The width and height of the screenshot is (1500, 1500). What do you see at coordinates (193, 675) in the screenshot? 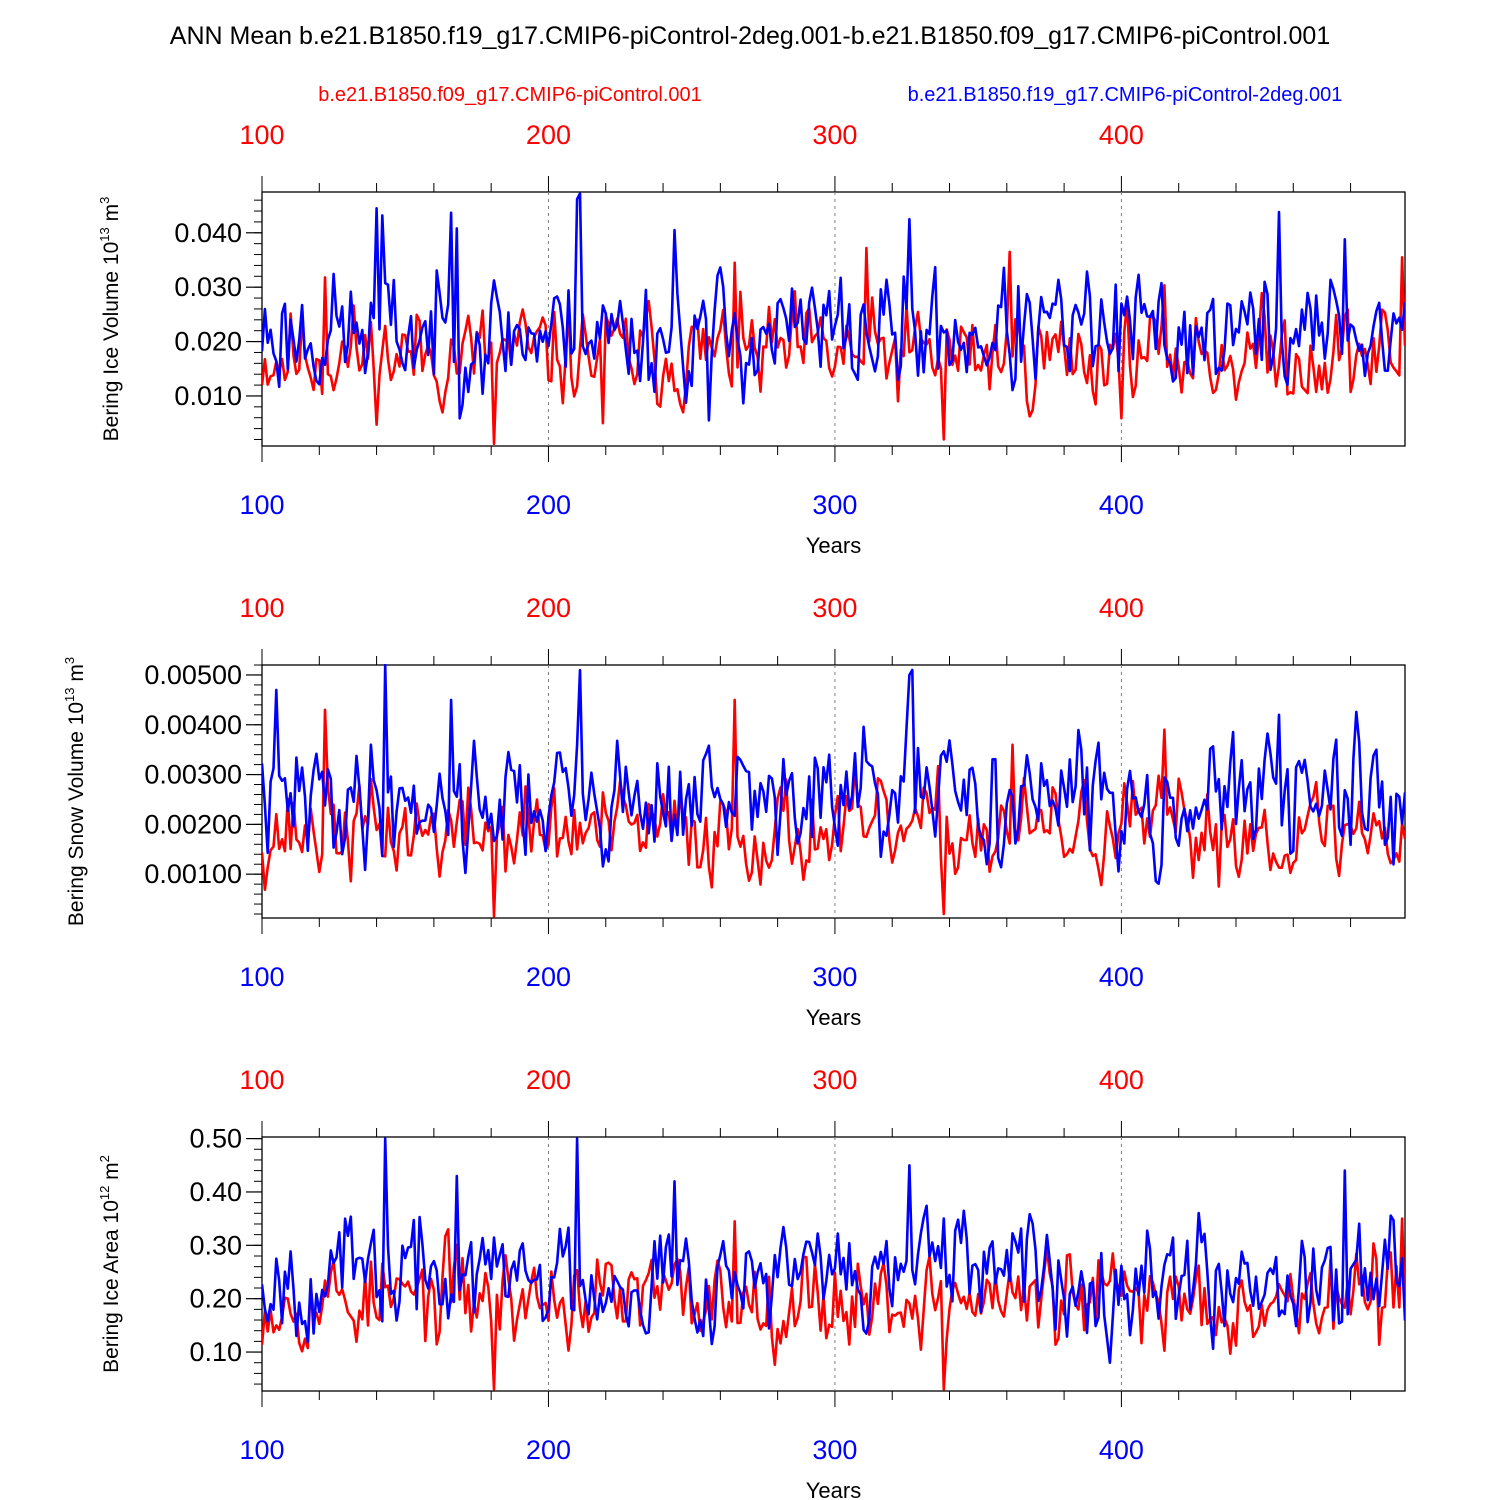
I see `y-tick-label: 0.00500` at bounding box center [193, 675].